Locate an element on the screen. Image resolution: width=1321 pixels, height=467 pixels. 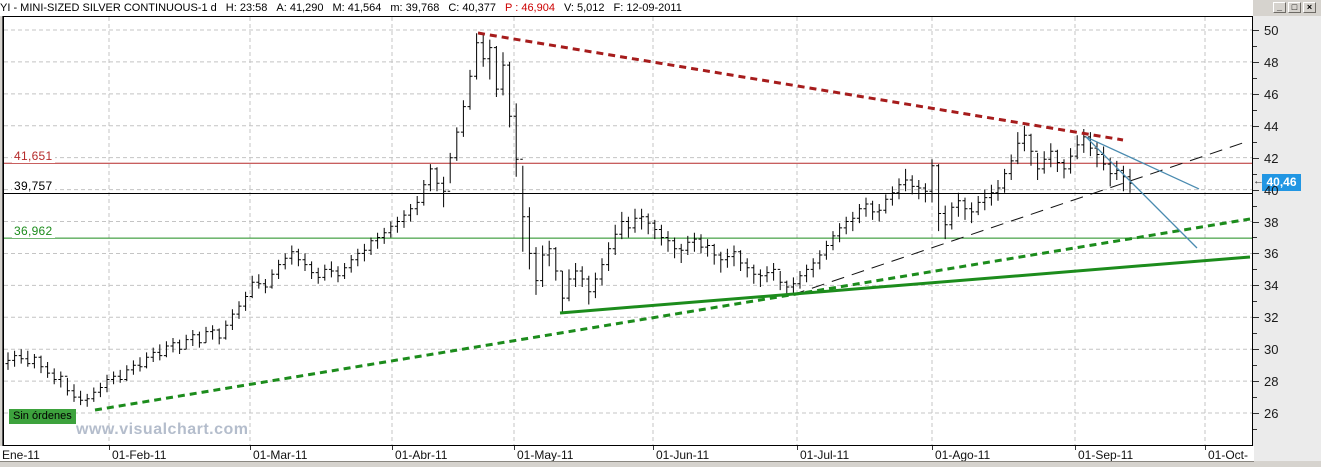
price-level-label: 39,757 is located at coordinates (33, 186).